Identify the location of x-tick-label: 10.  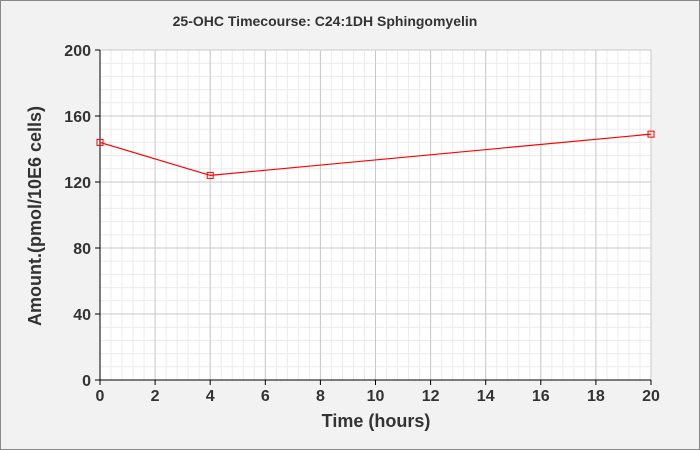
(376, 396).